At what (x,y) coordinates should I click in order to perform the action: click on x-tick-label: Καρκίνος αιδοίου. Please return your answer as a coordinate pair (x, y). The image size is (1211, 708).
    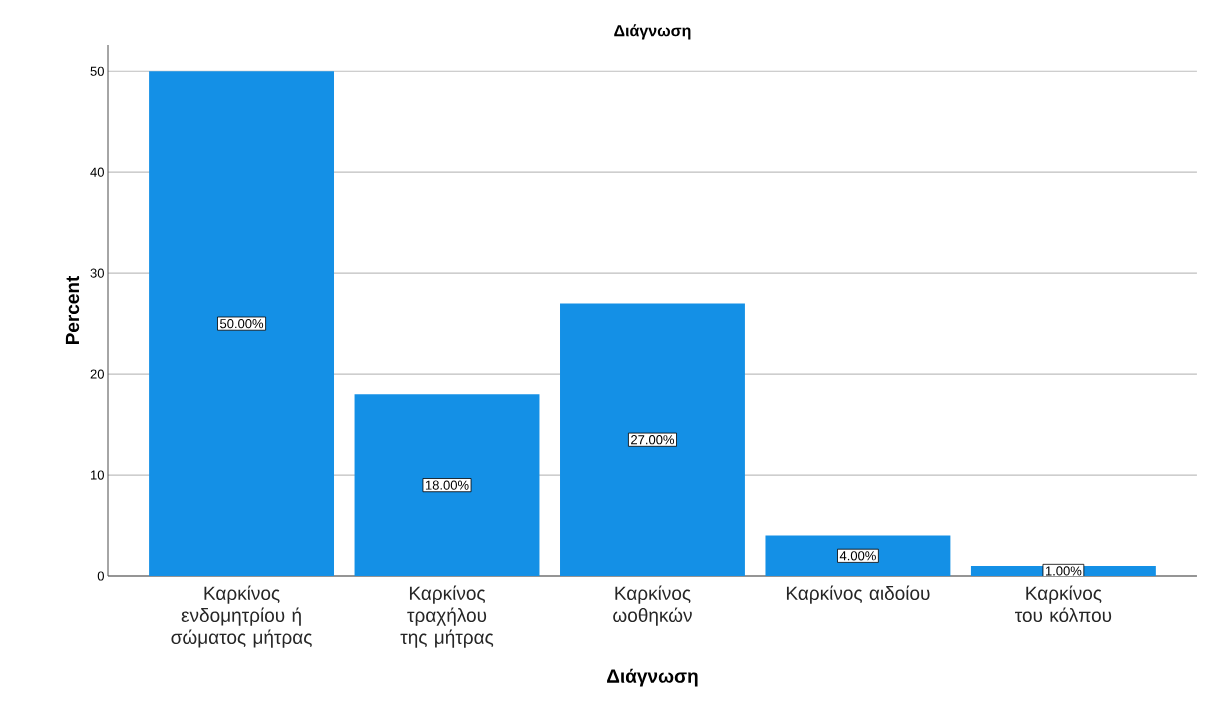
    Looking at the image, I should click on (858, 594).